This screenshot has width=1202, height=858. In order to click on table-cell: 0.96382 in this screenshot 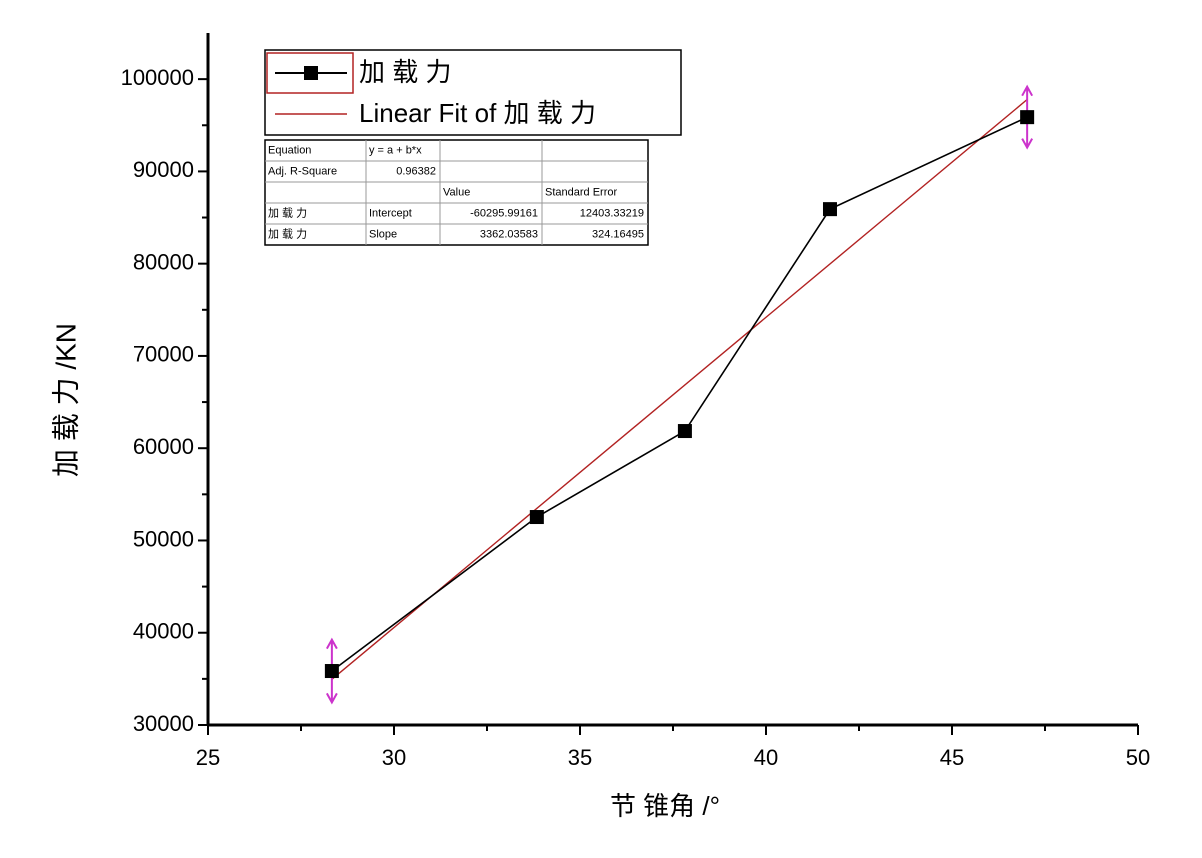, I will do `click(416, 171)`.